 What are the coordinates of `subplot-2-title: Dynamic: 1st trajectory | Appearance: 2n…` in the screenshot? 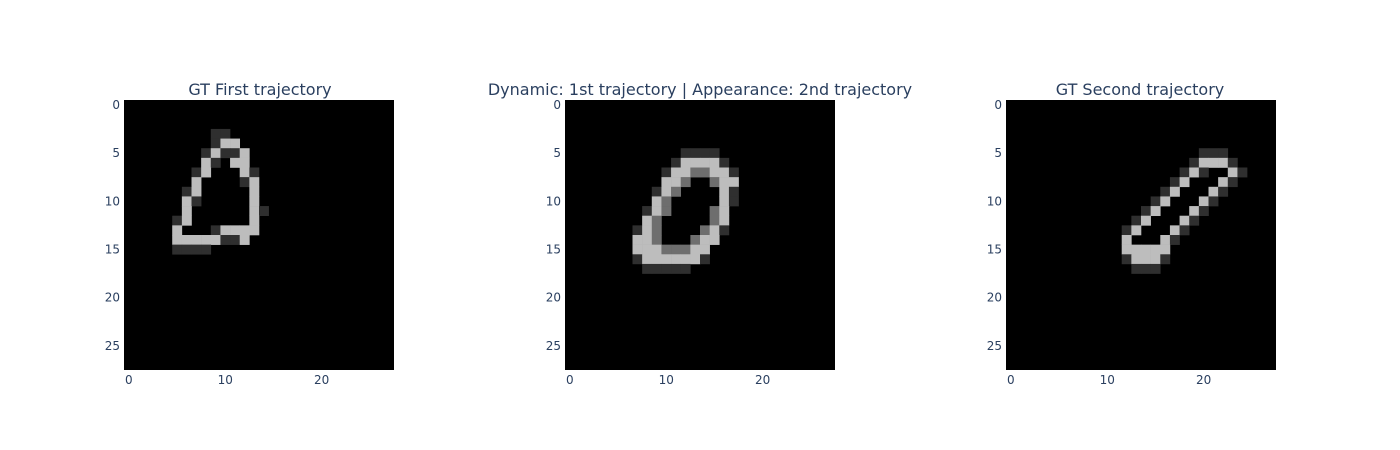 It's located at (700, 89).